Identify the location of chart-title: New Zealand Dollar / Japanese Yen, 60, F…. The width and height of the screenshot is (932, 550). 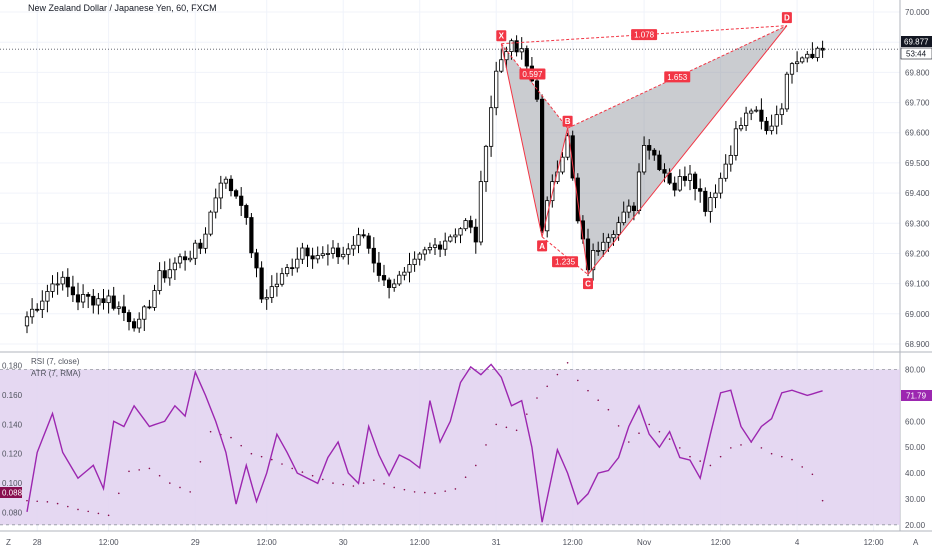
(122, 8).